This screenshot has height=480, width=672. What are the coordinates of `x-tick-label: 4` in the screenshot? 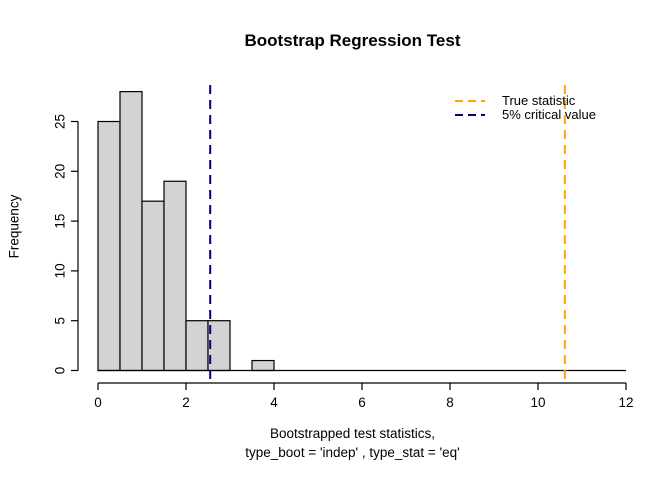 It's located at (274, 402).